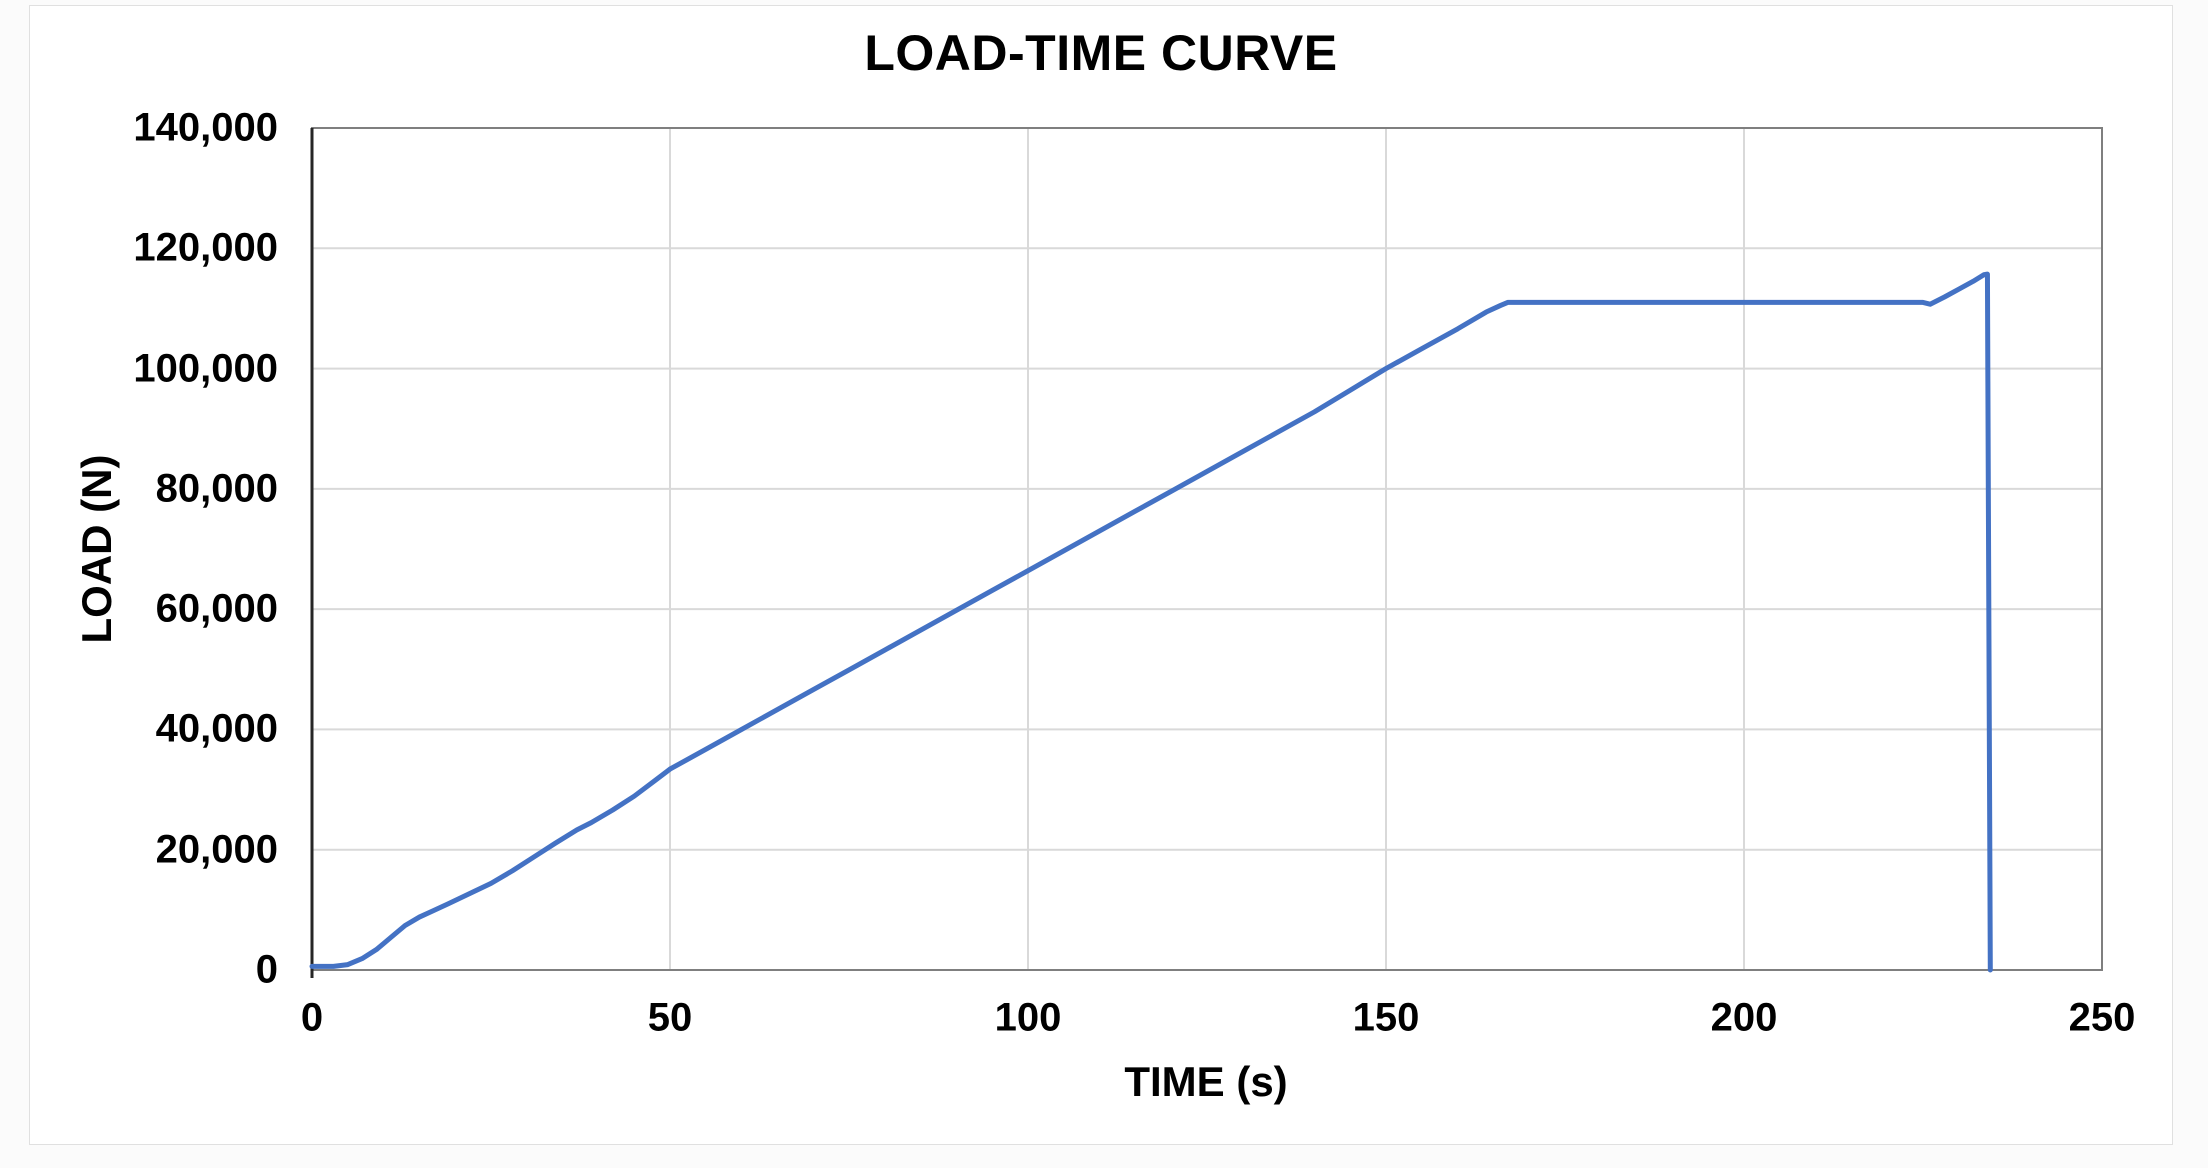  What do you see at coordinates (312, 1017) in the screenshot?
I see `x-tick-label: 0` at bounding box center [312, 1017].